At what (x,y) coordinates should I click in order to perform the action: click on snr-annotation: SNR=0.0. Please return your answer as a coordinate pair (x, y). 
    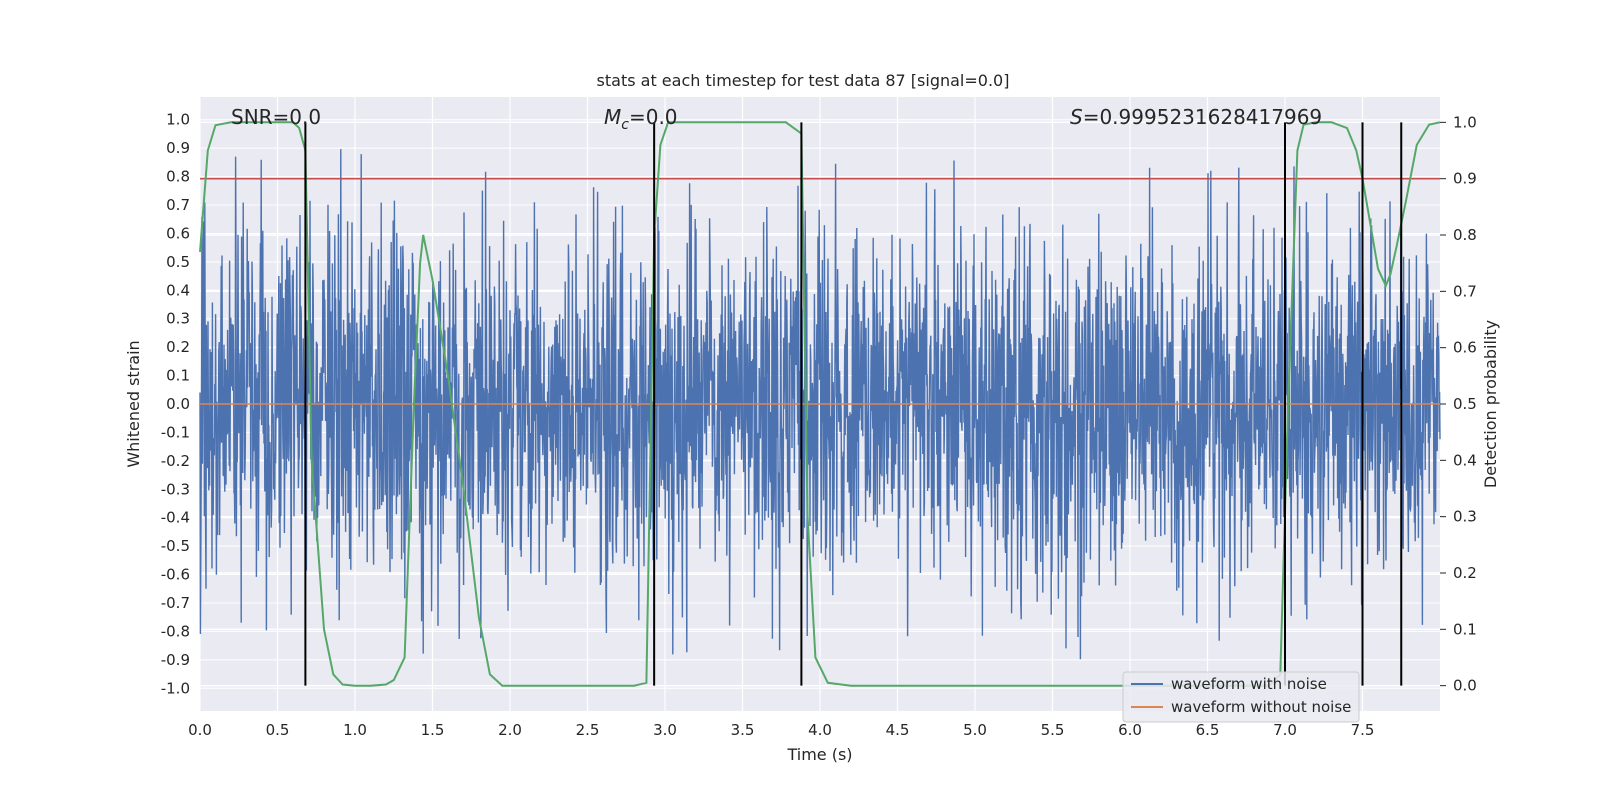
    Looking at the image, I should click on (276, 117).